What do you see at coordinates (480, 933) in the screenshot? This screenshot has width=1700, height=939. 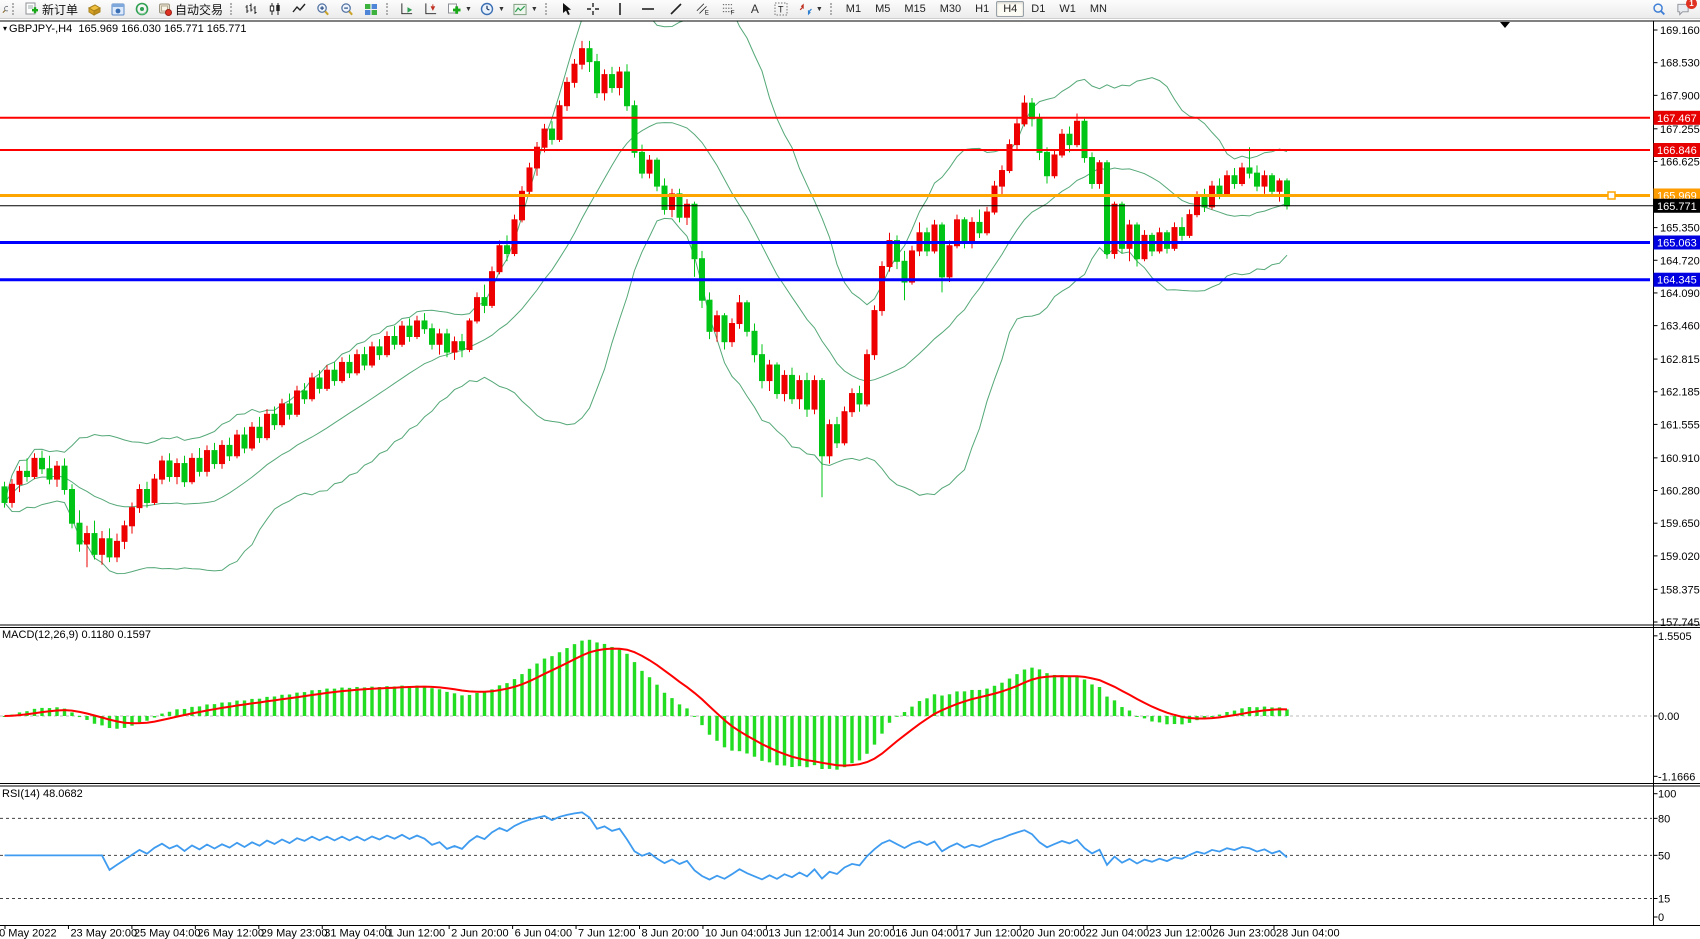 I see `time-axis-label: 2 Jun 20:00` at bounding box center [480, 933].